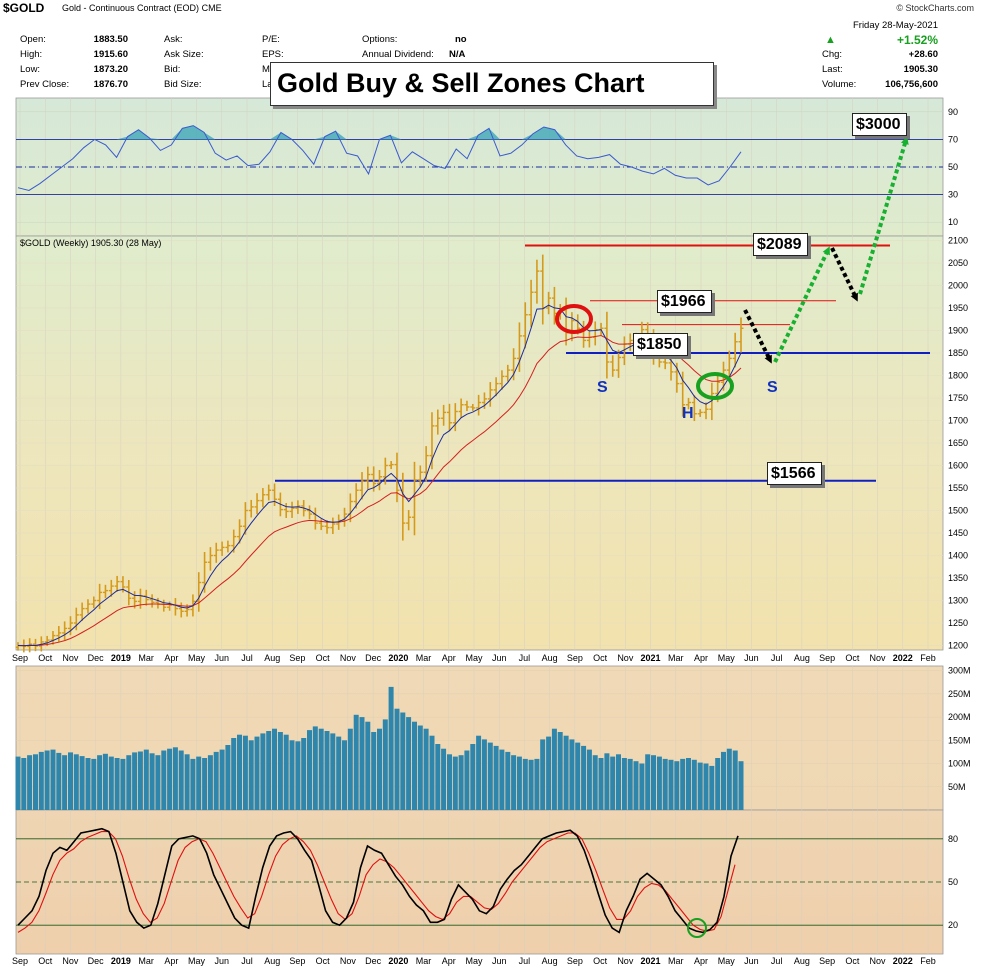  I want to click on quote-date: Friday 28-May-2021, so click(895, 25).